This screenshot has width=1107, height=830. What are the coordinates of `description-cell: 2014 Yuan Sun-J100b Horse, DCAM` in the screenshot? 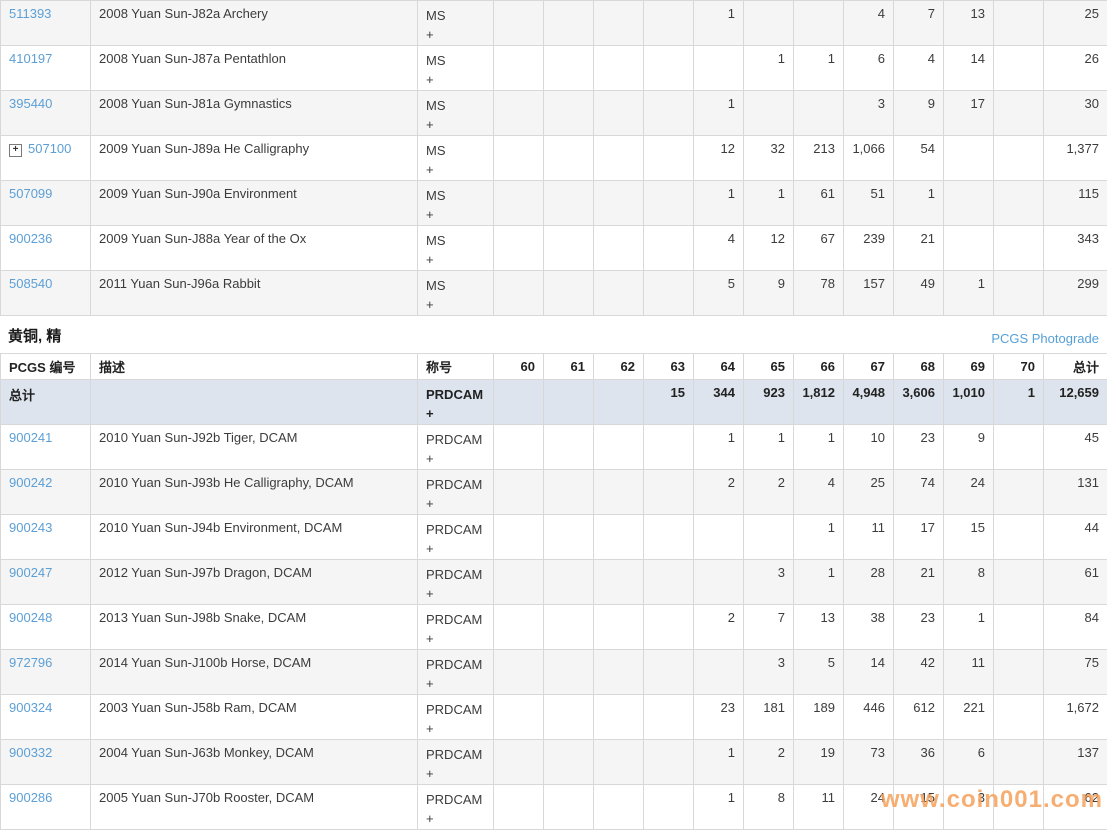 It's located at (254, 672).